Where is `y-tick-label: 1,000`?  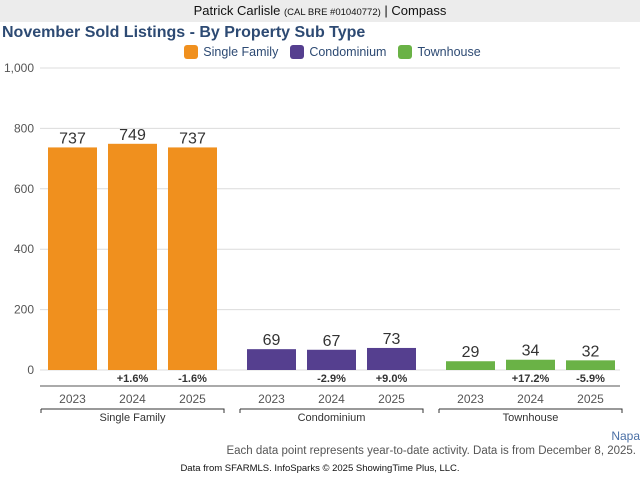
y-tick-label: 1,000 is located at coordinates (19, 68).